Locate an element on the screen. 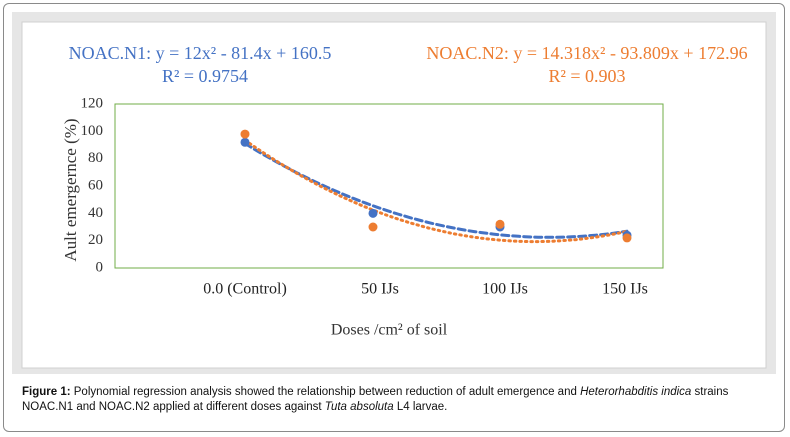 The width and height of the screenshot is (790, 437). trendline-r2: R² = 0.903 is located at coordinates (586, 76).